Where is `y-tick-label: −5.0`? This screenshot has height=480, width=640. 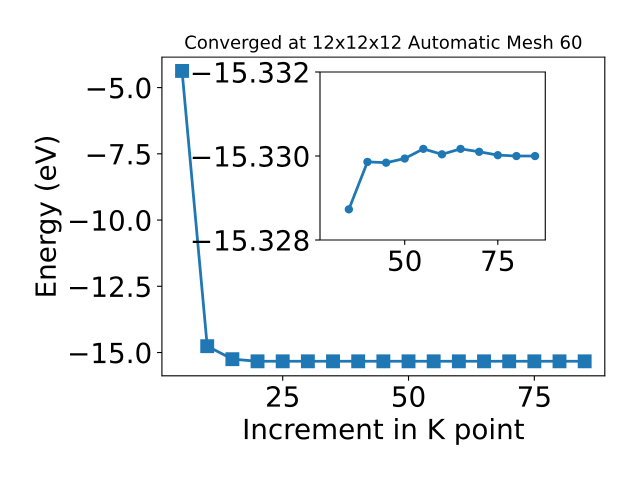
y-tick-label: −5.0 is located at coordinates (119, 88).